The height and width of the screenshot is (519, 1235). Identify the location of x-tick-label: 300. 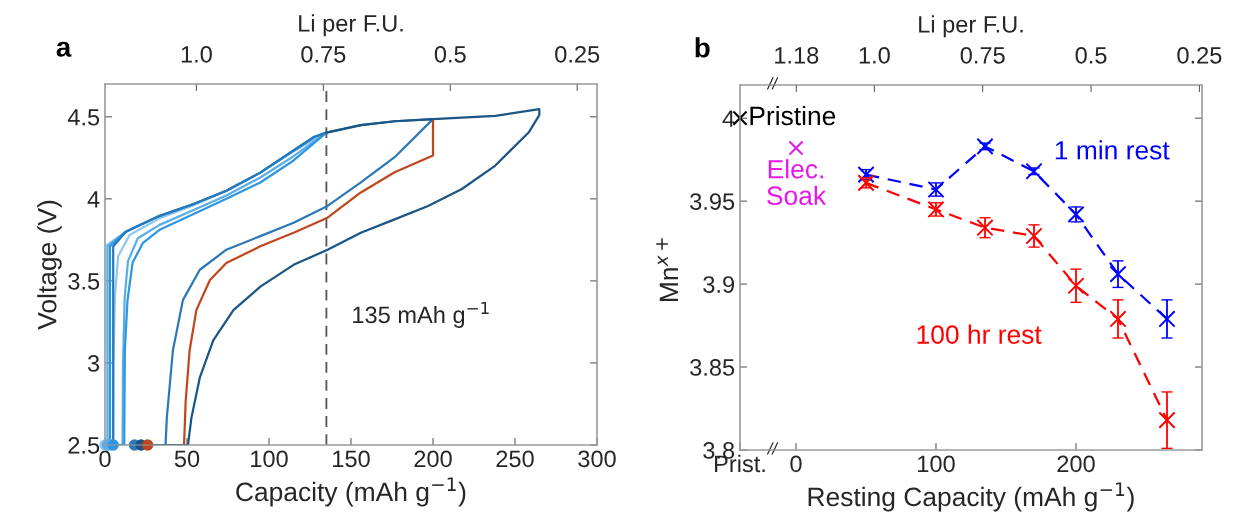
(597, 459).